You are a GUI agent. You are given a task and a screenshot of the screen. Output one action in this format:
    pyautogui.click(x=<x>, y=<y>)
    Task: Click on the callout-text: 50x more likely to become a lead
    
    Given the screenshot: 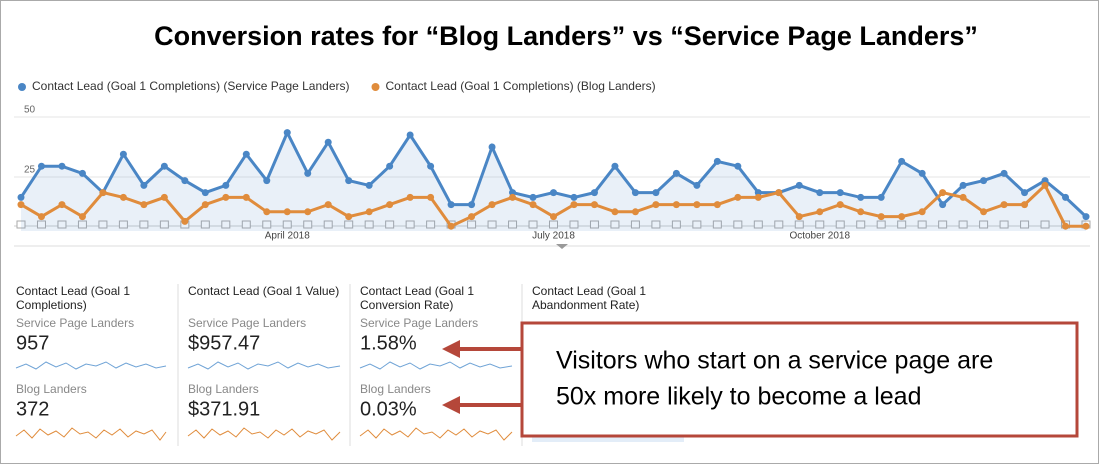 What is the action you would take?
    pyautogui.click(x=738, y=397)
    